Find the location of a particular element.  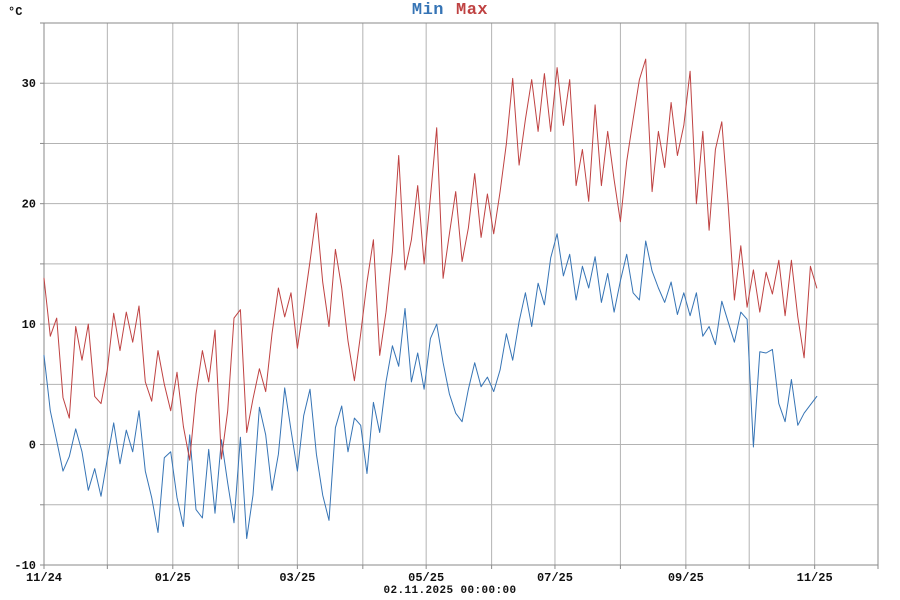

x-tick-label: 11/25 is located at coordinates (815, 578).